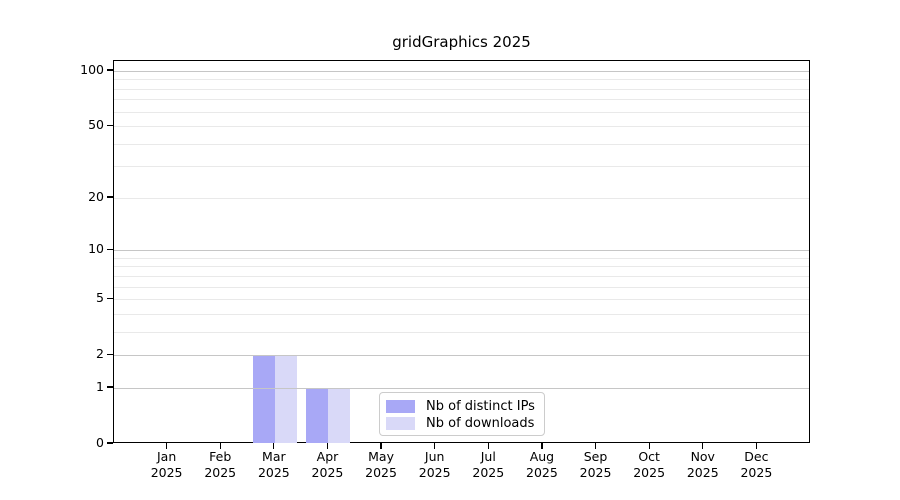  I want to click on x-tick-label: May 2025, so click(381, 465).